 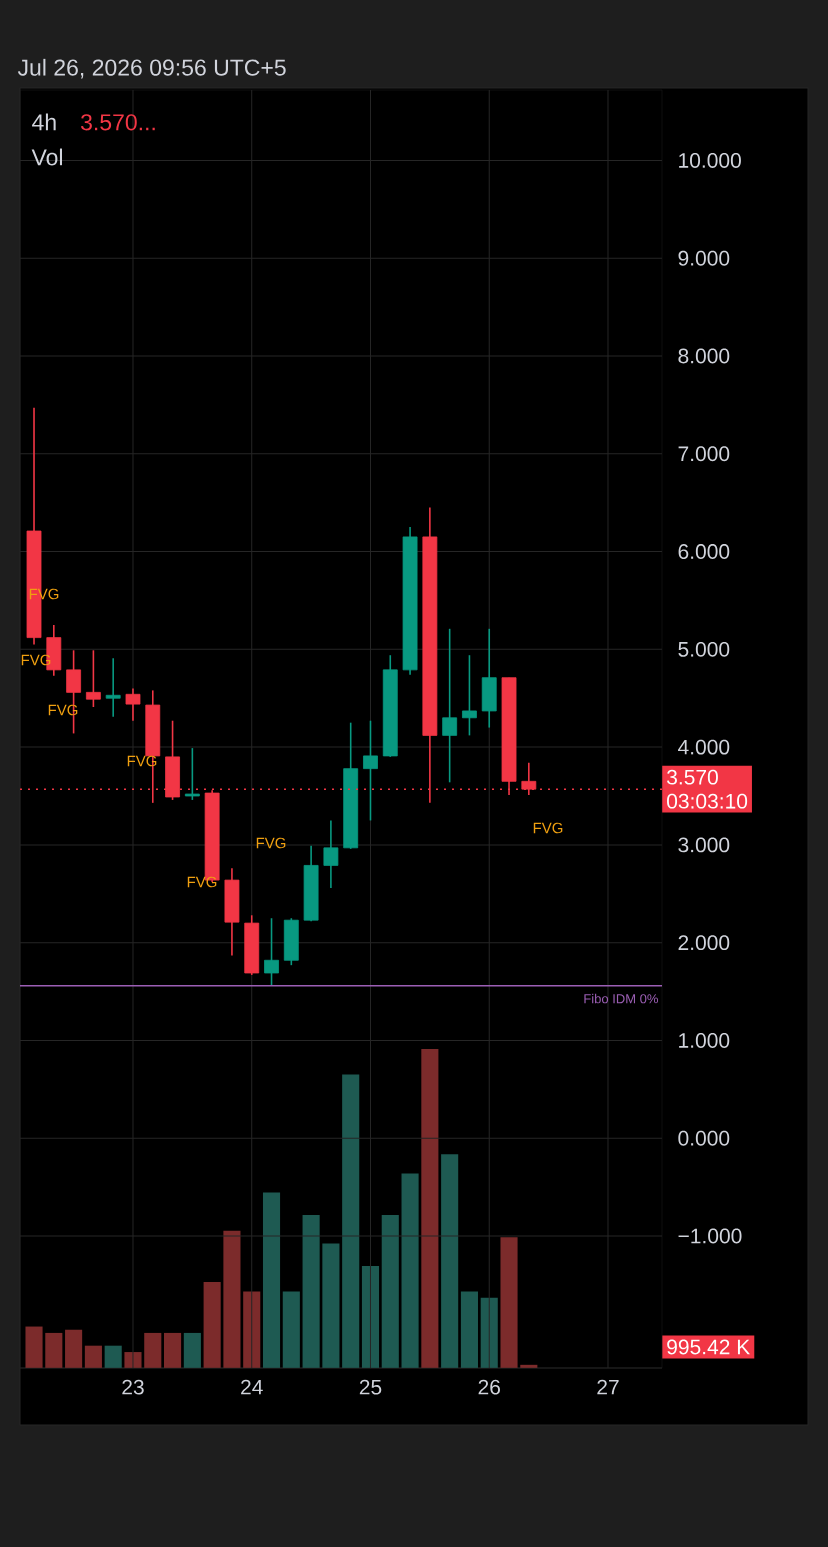 I want to click on text: 03:03:10, so click(x=707, y=801).